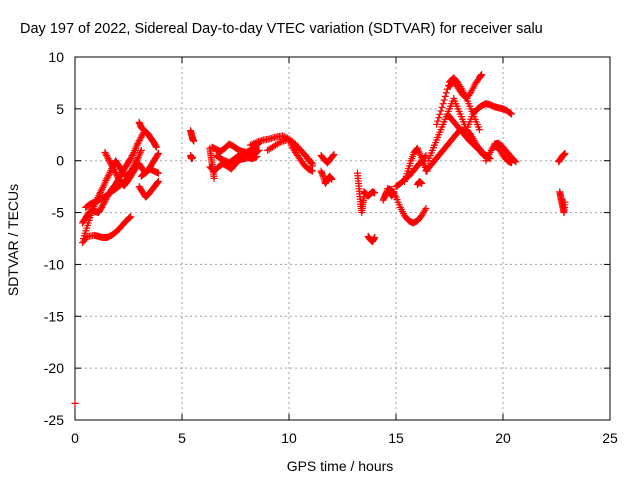 This screenshot has width=640, height=480. What do you see at coordinates (60, 161) in the screenshot?
I see `y-tick-label: 0` at bounding box center [60, 161].